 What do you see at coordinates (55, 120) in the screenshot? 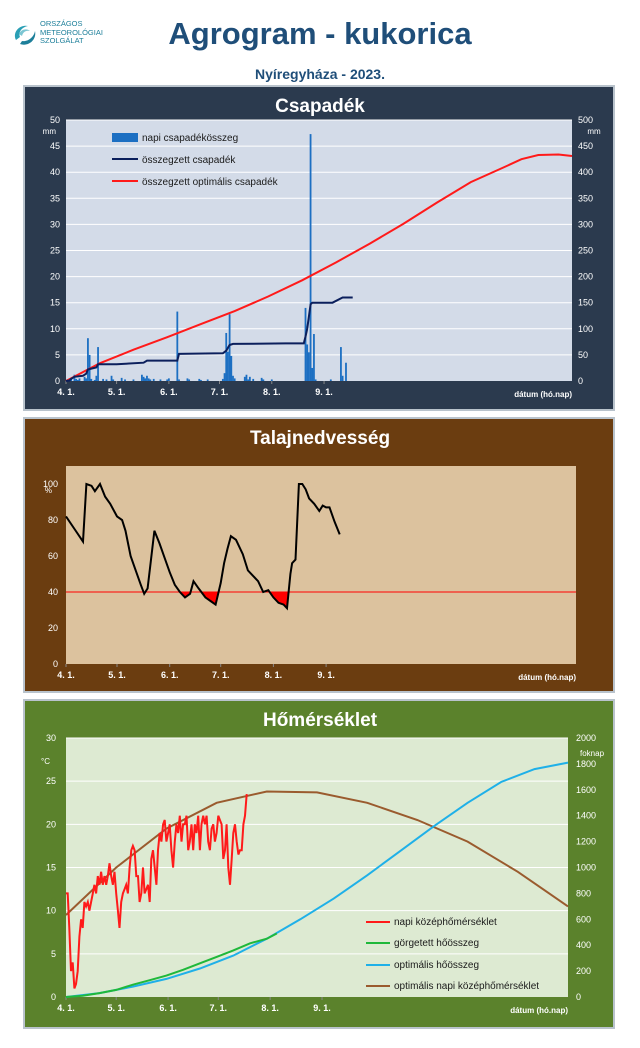
I see `y-tick-label: 50` at bounding box center [55, 120].